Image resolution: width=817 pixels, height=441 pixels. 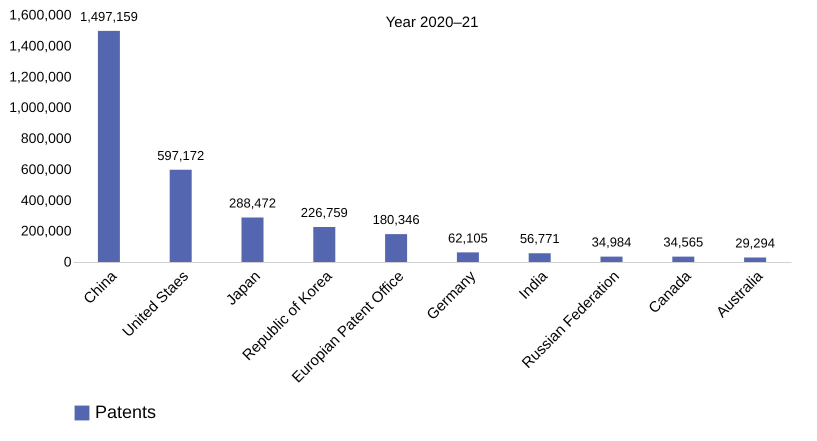 I want to click on data-label: 597,172, so click(x=180, y=155).